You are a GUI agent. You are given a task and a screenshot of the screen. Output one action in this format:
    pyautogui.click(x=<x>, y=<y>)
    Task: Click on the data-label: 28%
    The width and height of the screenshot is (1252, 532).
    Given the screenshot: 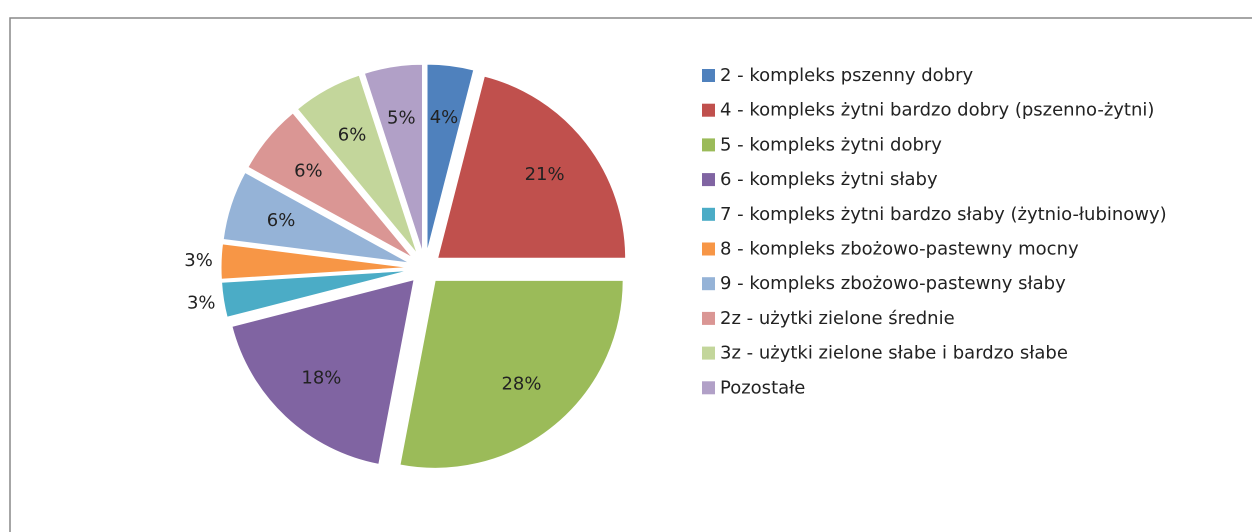 What is the action you would take?
    pyautogui.click(x=521, y=384)
    